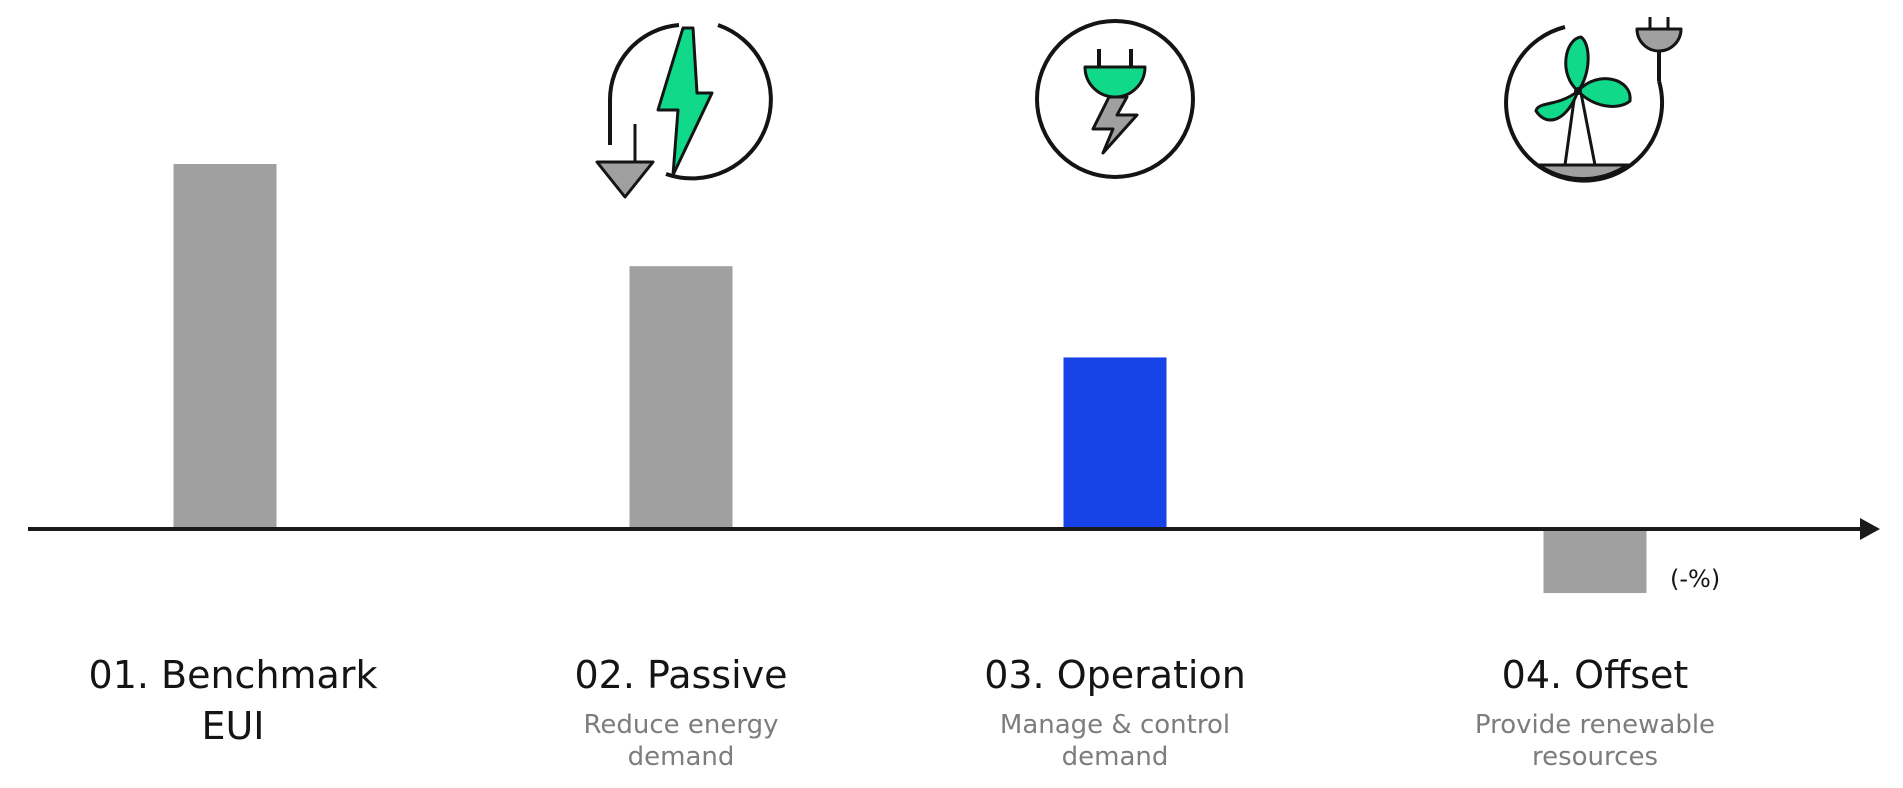  What do you see at coordinates (1115, 99) in the screenshot?
I see `plug-lightning-icon` at bounding box center [1115, 99].